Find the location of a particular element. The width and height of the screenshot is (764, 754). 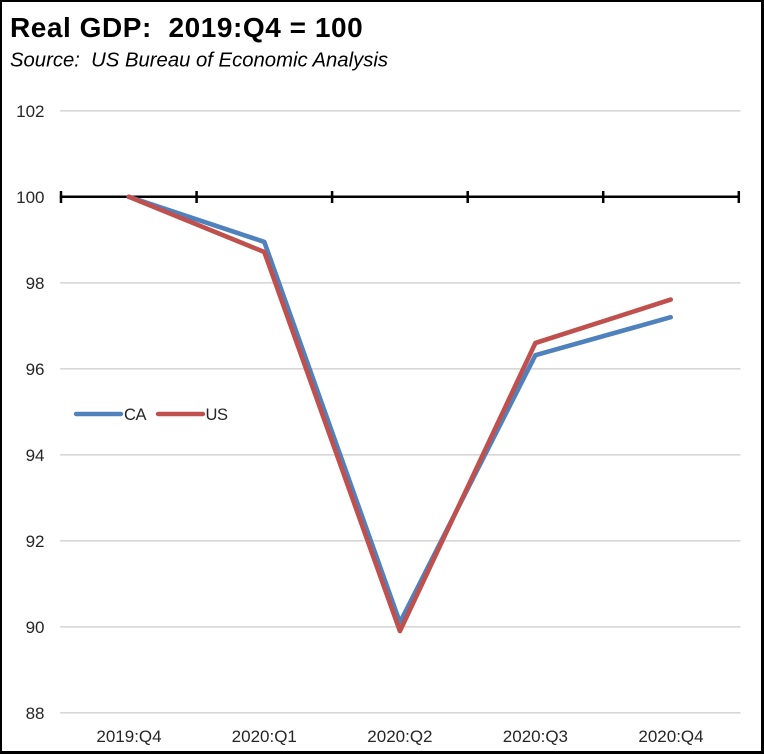

svg-text: 90 is located at coordinates (35, 627).